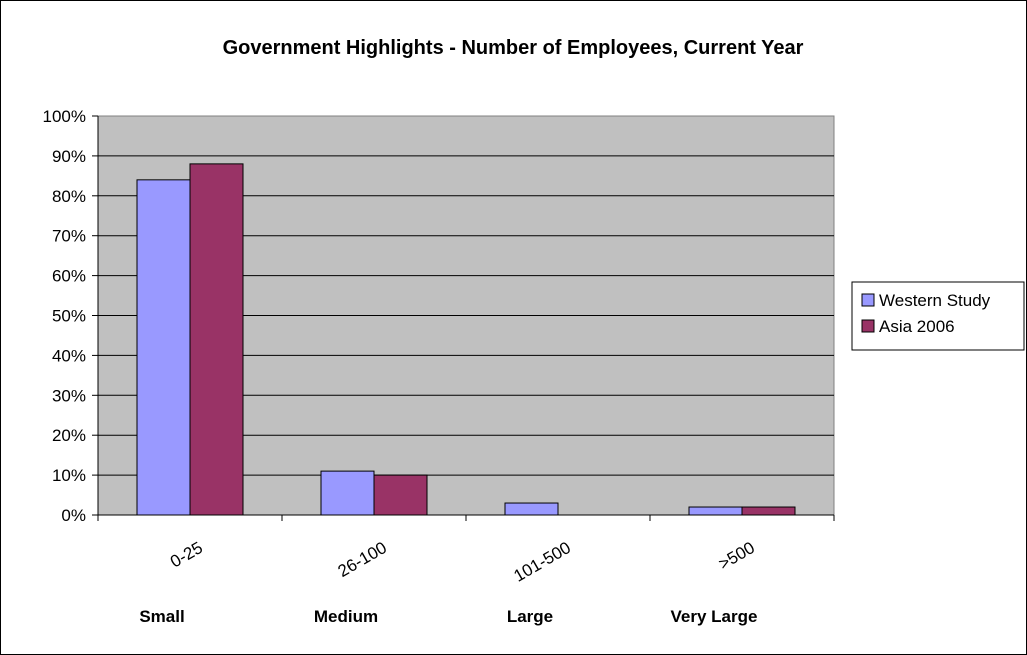 Image resolution: width=1027 pixels, height=655 pixels. I want to click on group-label: Very Large, so click(714, 616).